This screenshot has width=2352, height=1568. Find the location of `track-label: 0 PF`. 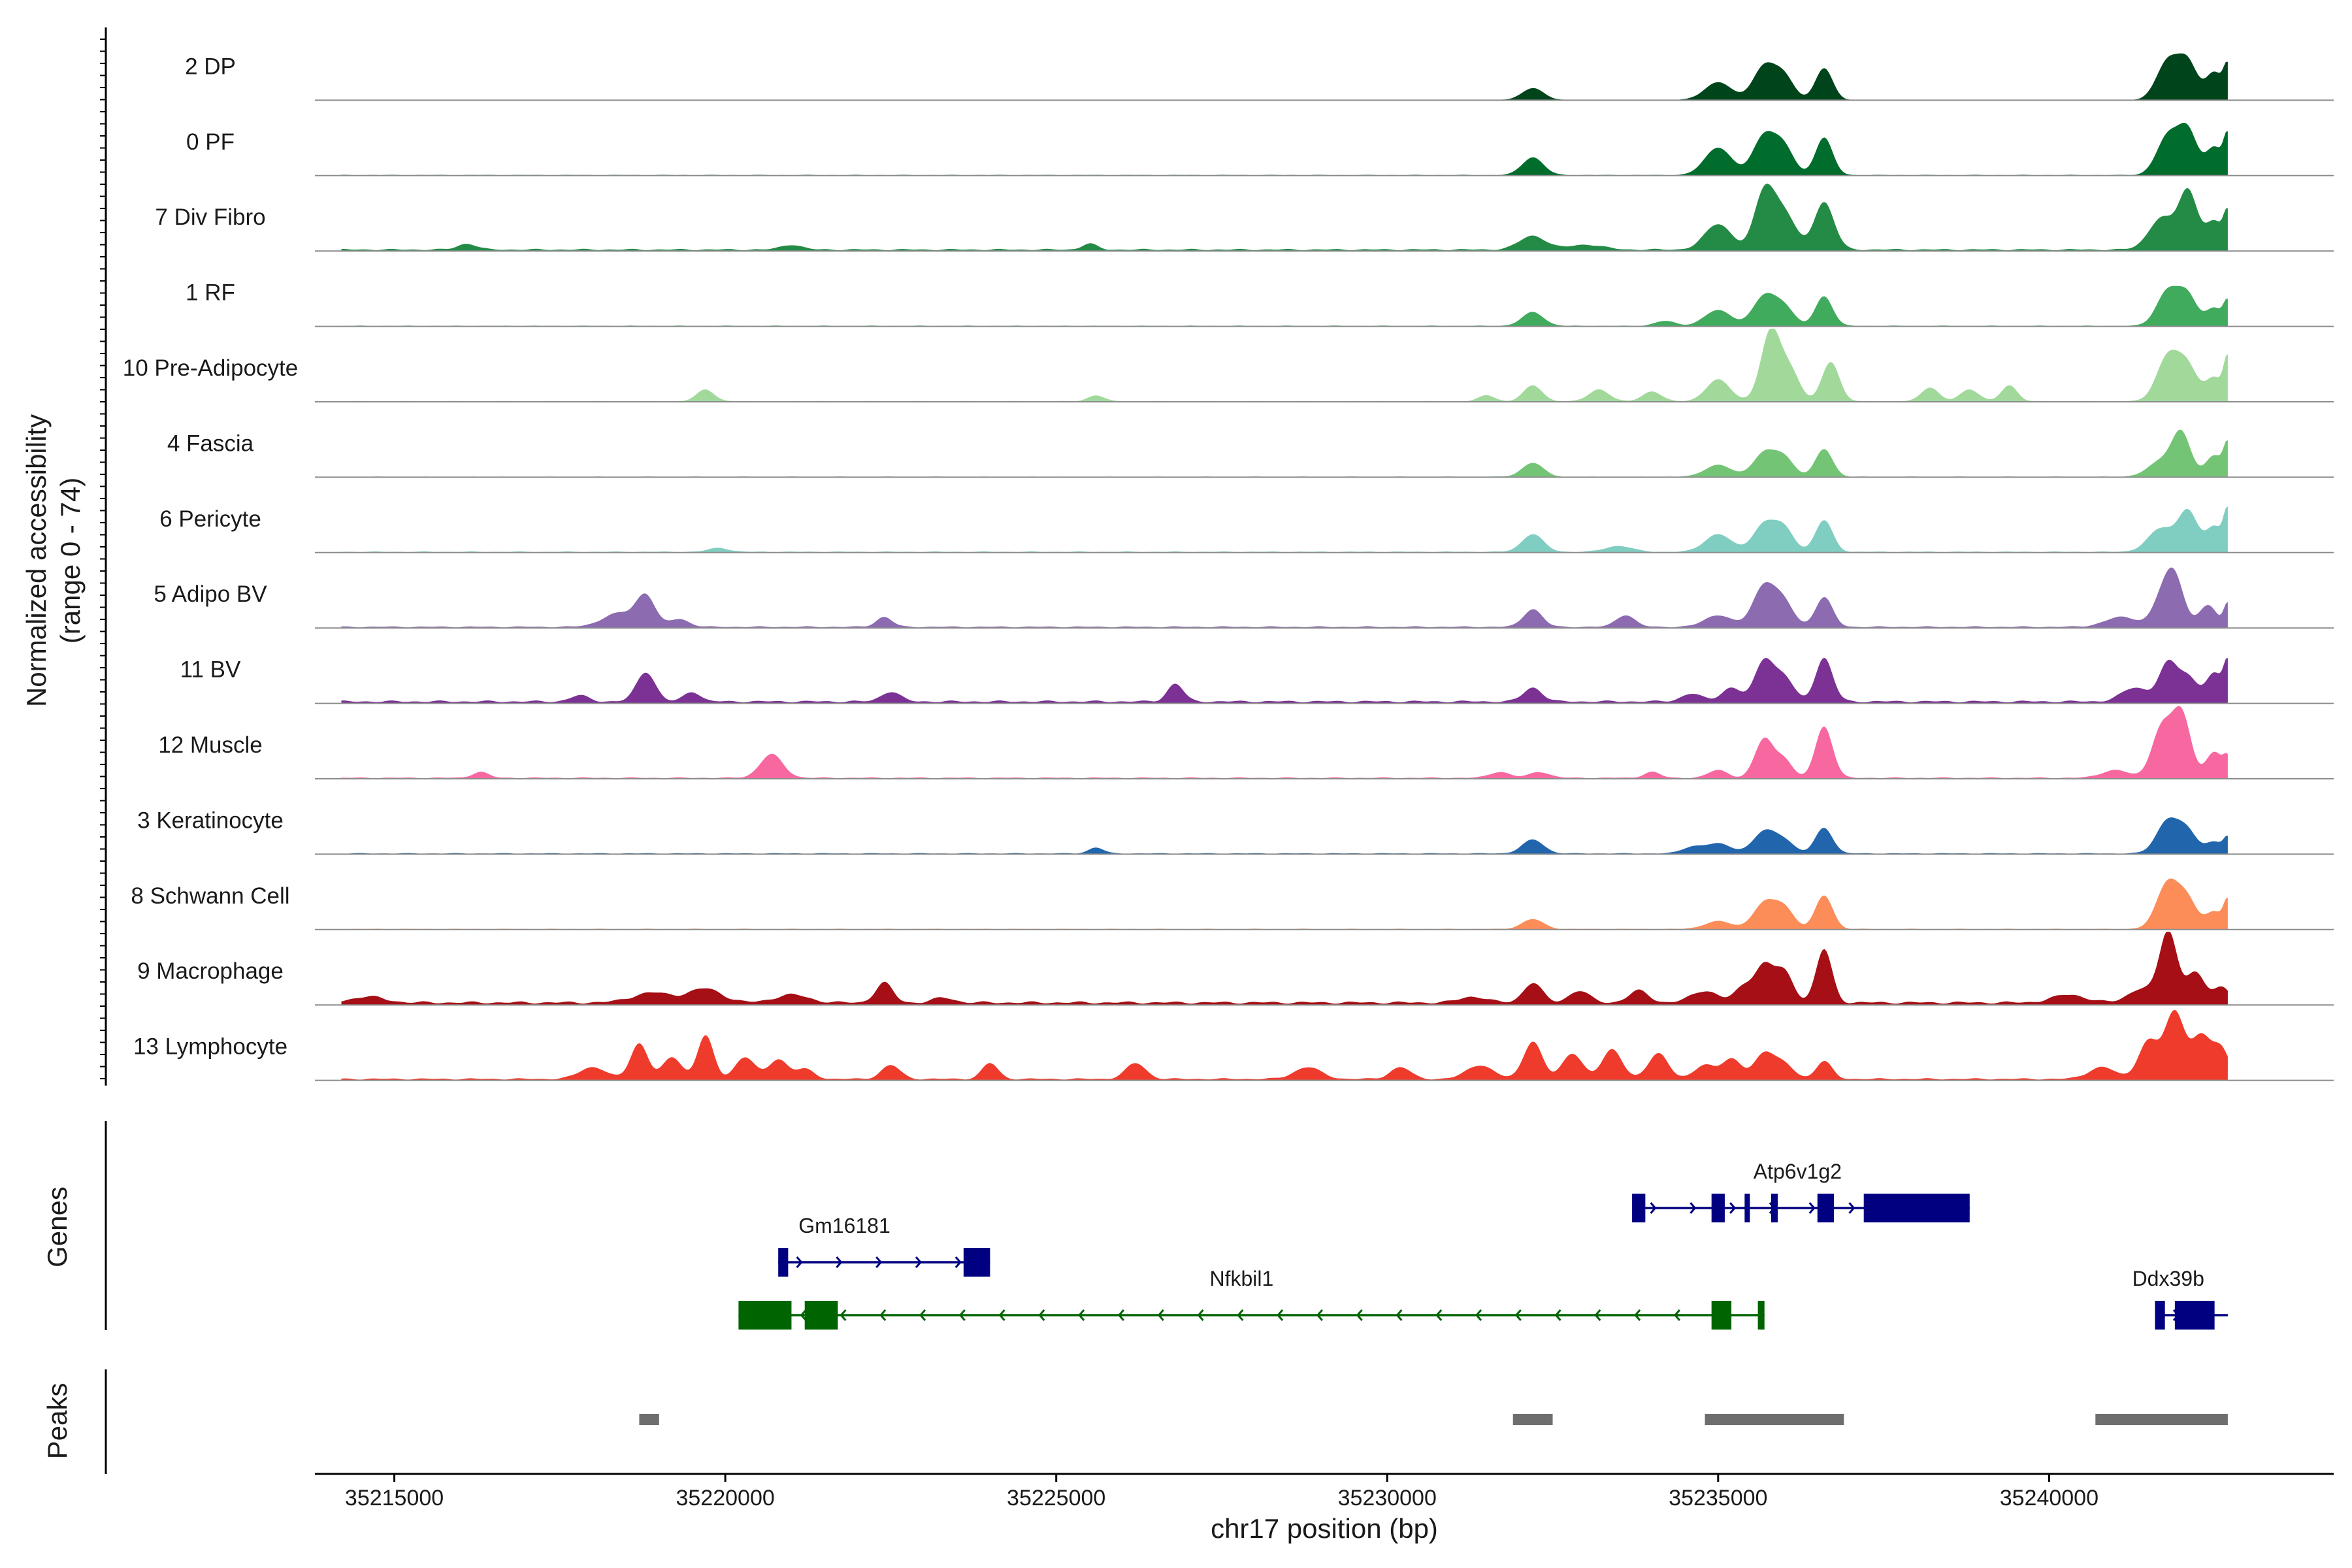

track-label: 0 PF is located at coordinates (210, 142).